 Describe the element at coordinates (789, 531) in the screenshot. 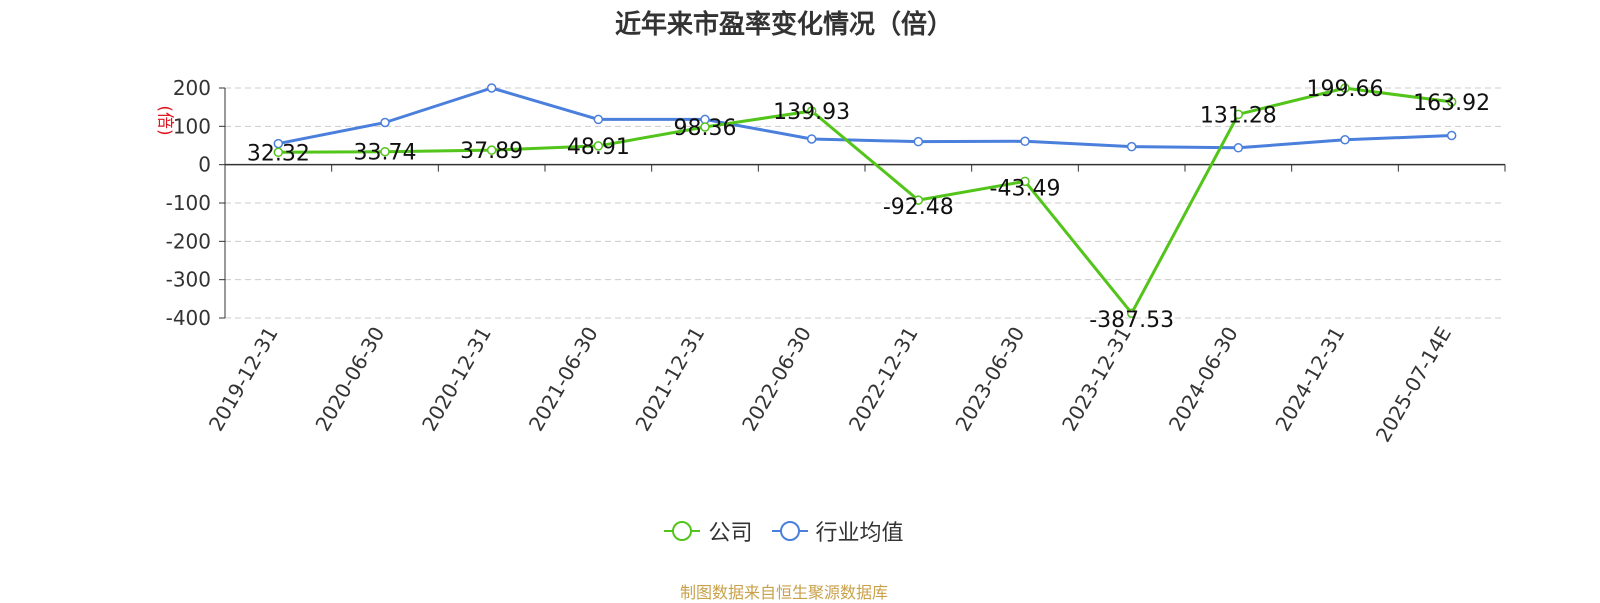

I see `legend-marker-industry-average` at that location.